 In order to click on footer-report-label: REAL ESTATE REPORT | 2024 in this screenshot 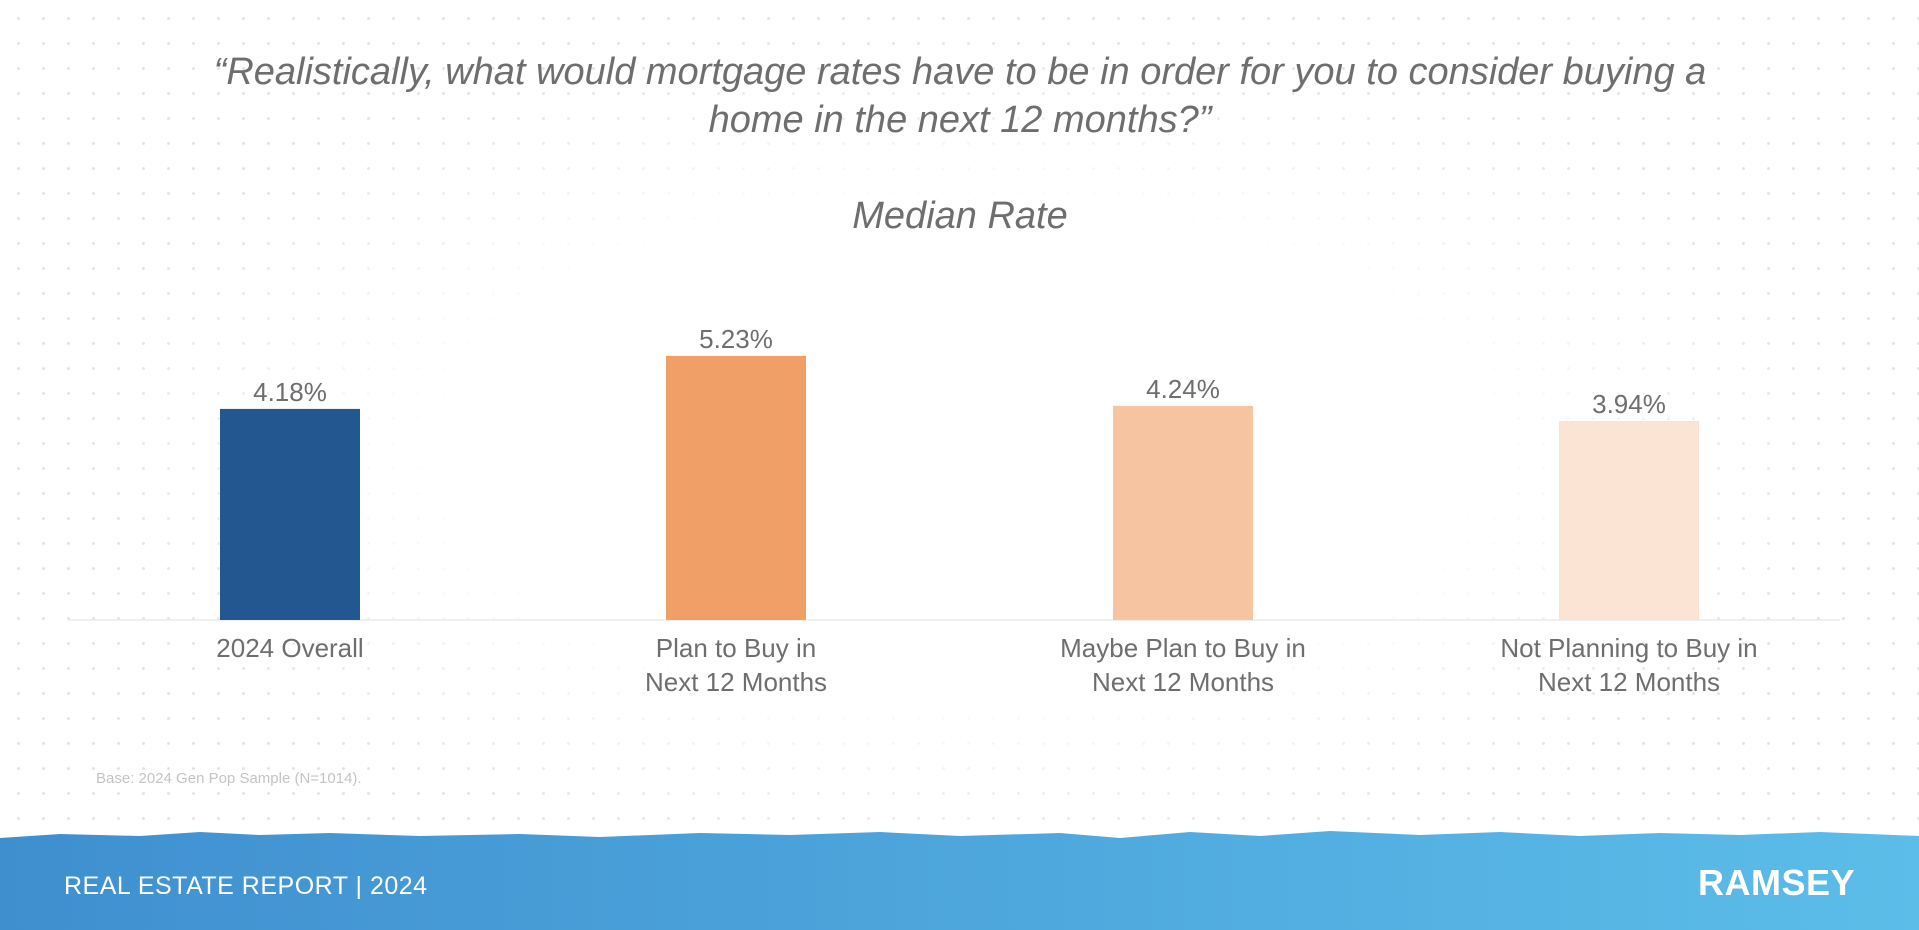, I will do `click(246, 886)`.